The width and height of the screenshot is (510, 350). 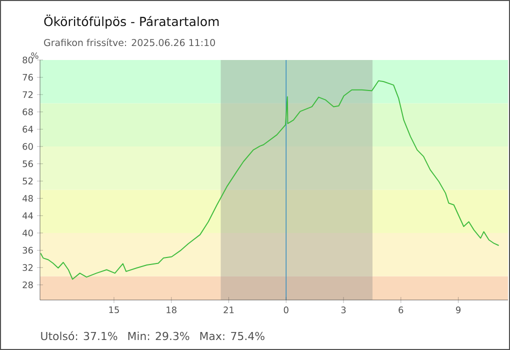 I want to click on y-axis-title: %, so click(x=34, y=55).